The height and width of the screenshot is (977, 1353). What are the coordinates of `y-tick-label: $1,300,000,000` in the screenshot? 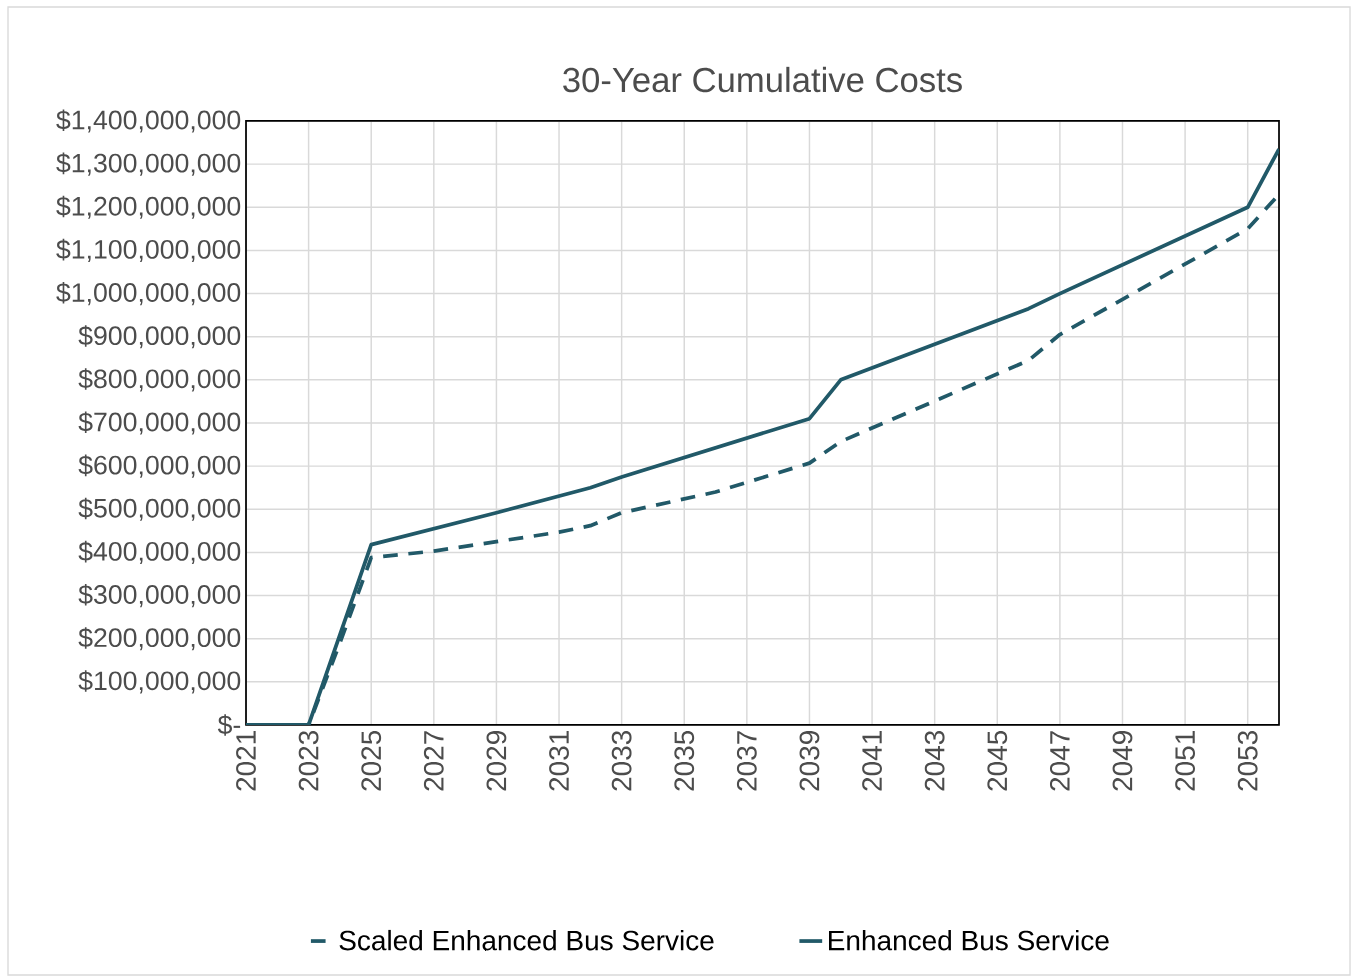 It's located at (148, 164).